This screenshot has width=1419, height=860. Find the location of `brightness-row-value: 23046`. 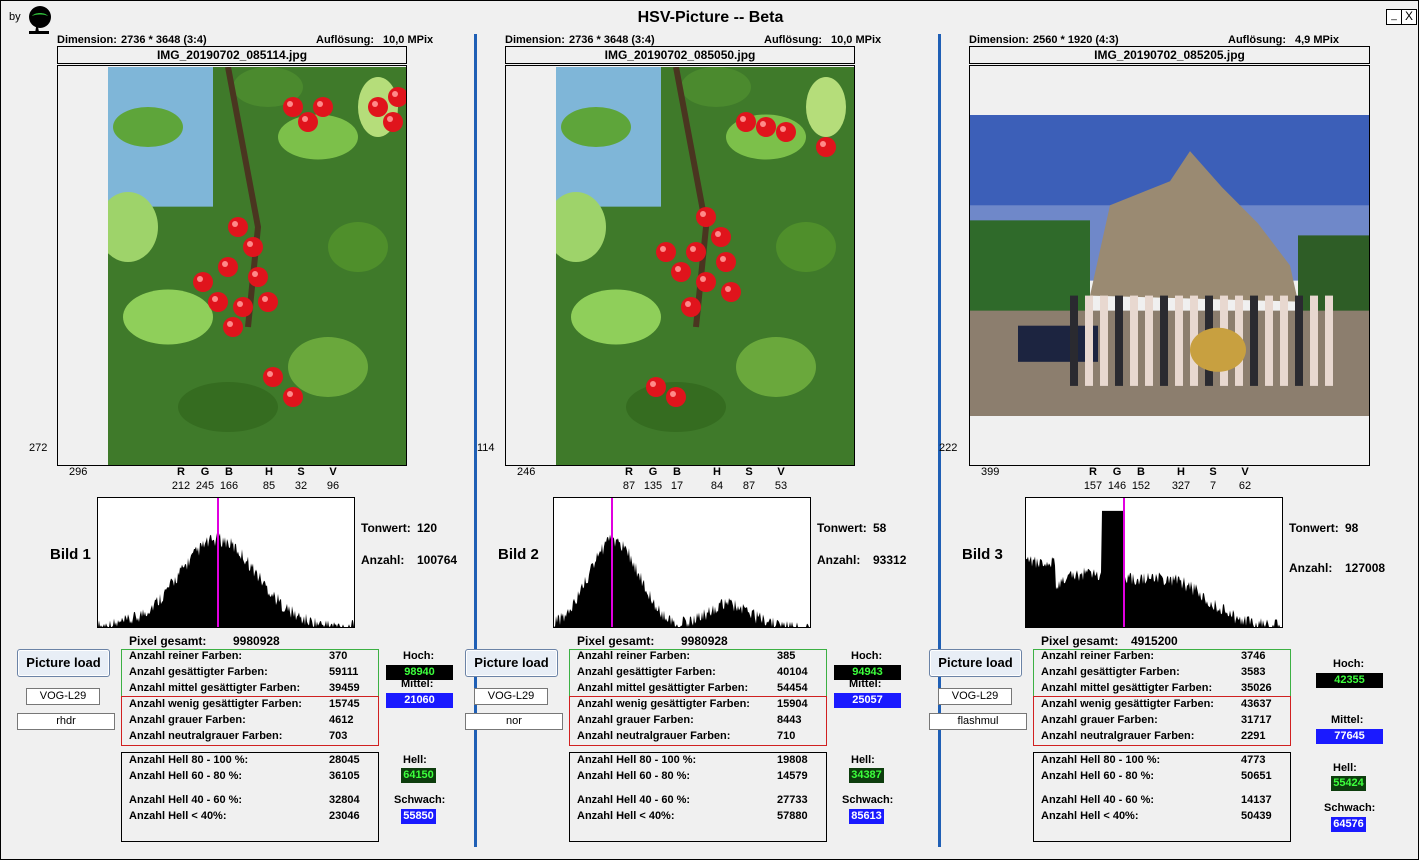

brightness-row-value: 23046 is located at coordinates (344, 816).